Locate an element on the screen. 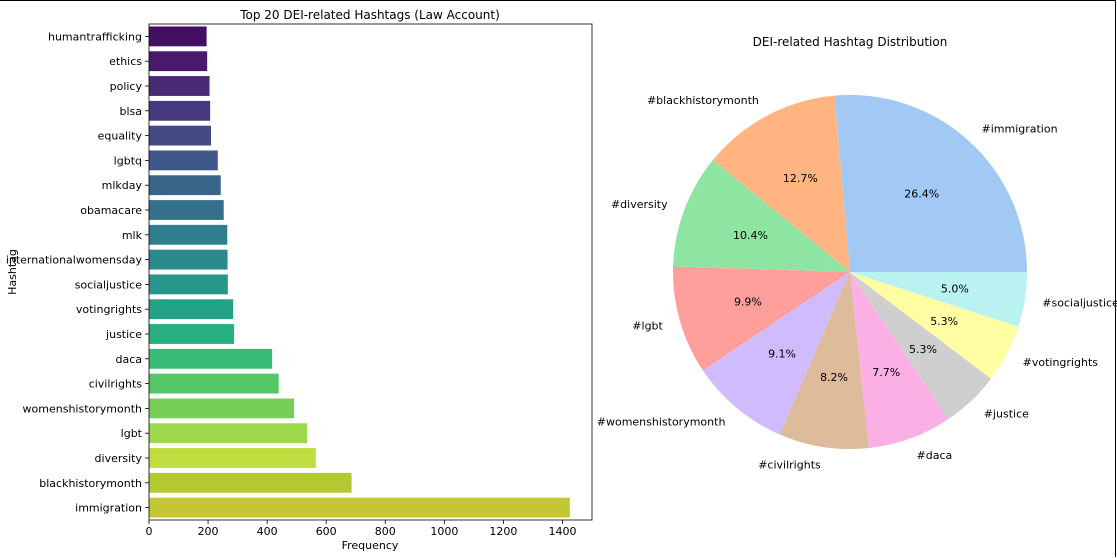 The width and height of the screenshot is (1117, 558). y-tick-label: equality is located at coordinates (120, 136).